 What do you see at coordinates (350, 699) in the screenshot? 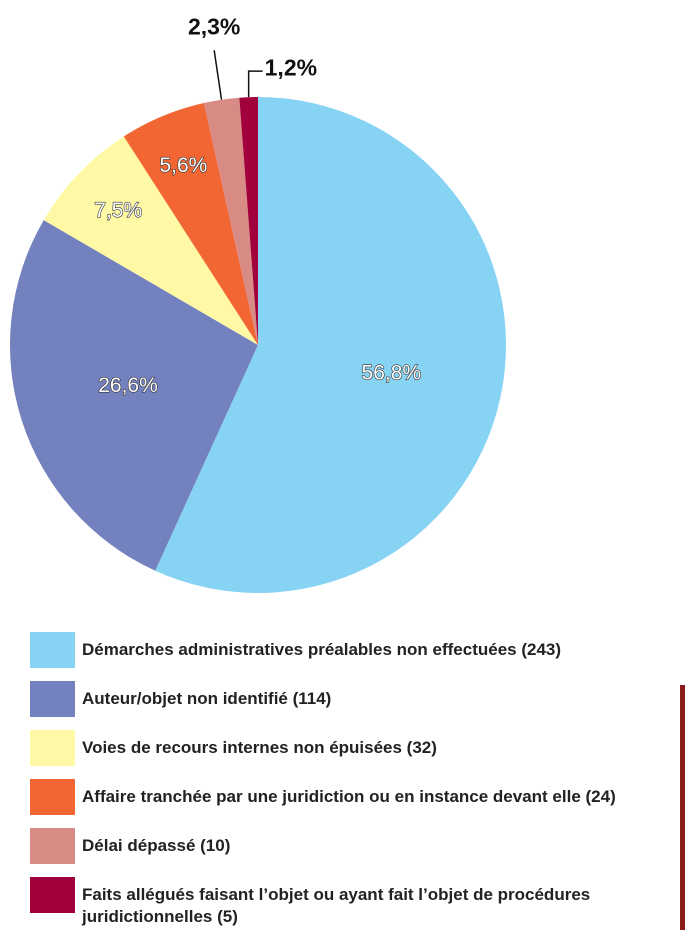
I see `legend-item: Auteur/objet non identifié (114)` at bounding box center [350, 699].